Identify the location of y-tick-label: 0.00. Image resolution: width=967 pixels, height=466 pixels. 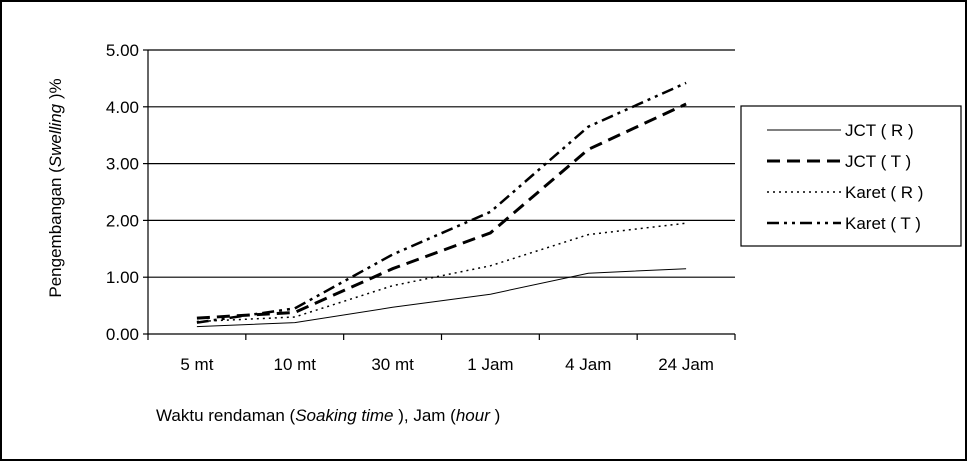
(122, 334).